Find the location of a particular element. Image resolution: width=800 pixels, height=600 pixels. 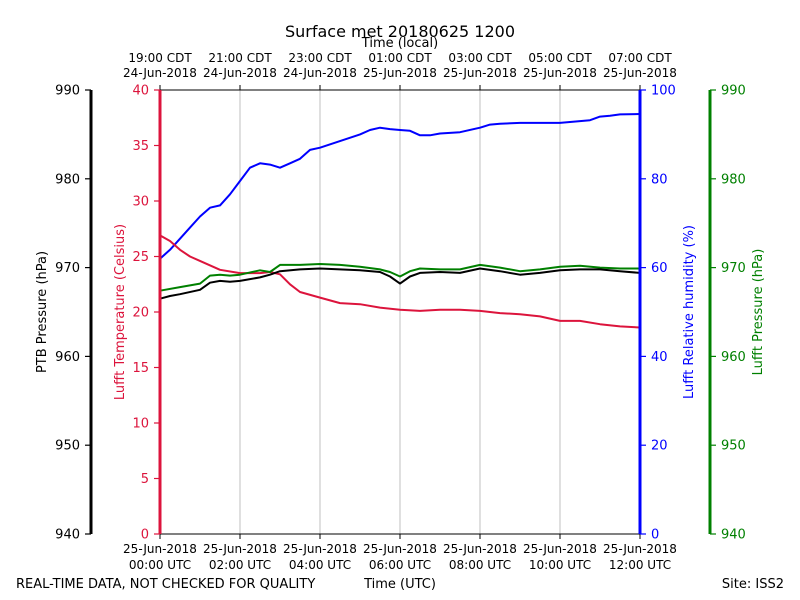

x-tick-time: 12:00 UTC is located at coordinates (640, 565).